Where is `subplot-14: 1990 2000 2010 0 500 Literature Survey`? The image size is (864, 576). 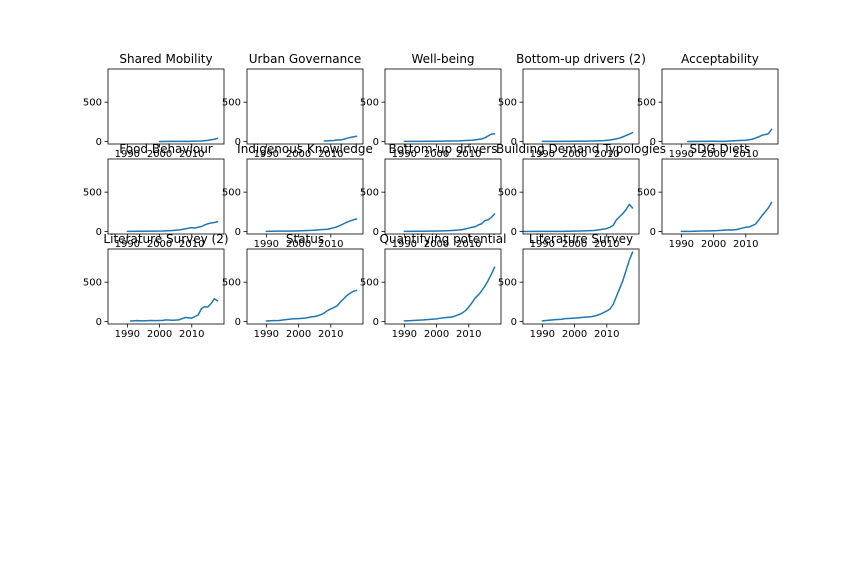
subplot-14: 1990 2000 2010 0 500 Literature Survey is located at coordinates (569, 286).